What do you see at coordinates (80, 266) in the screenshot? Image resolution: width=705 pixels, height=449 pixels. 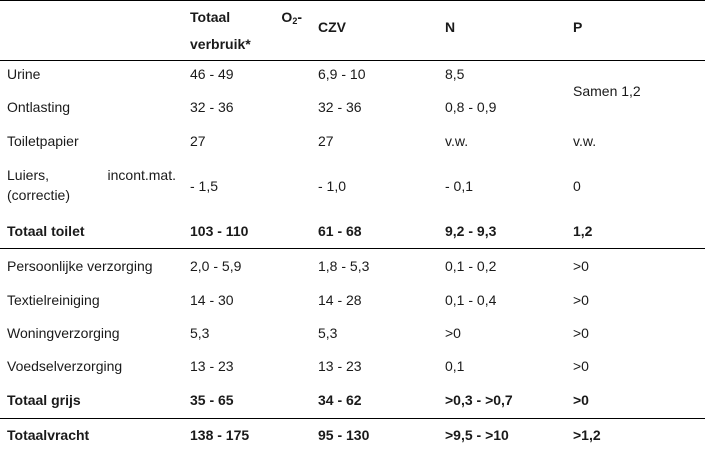 I see `row-label: Persoonlijke verzorging` at bounding box center [80, 266].